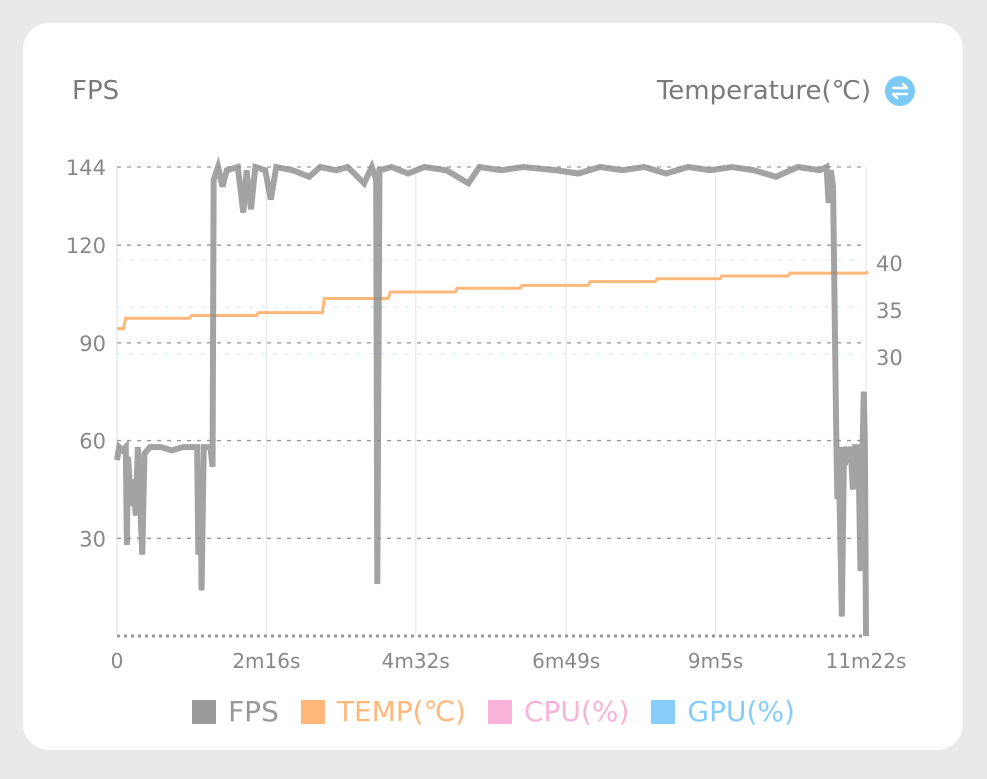 The width and height of the screenshot is (987, 779). I want to click on x-tick-label: 0, so click(117, 661).